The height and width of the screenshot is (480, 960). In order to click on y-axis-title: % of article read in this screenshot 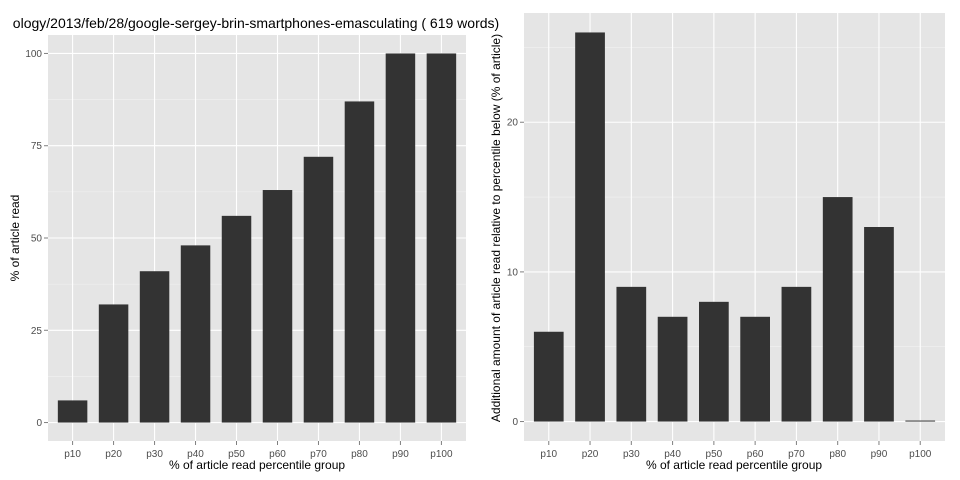, I will do `click(15, 238)`.